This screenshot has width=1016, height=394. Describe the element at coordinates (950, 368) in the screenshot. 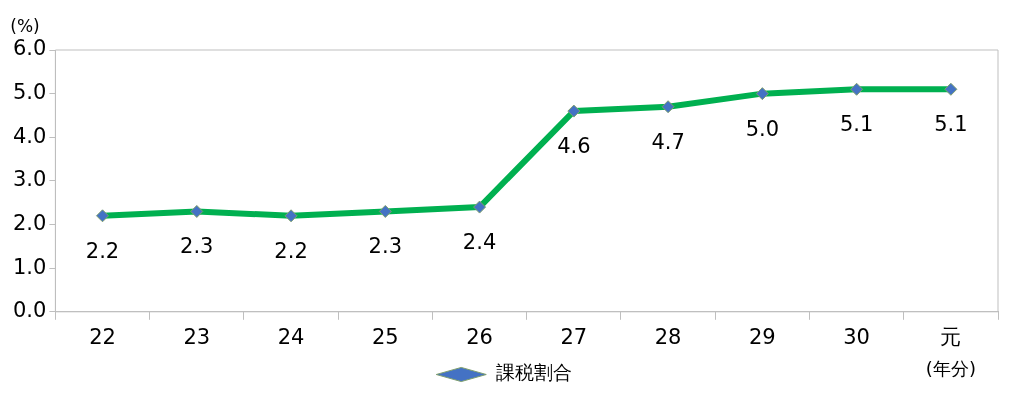

I see `x-axis-title: (年分)` at that location.